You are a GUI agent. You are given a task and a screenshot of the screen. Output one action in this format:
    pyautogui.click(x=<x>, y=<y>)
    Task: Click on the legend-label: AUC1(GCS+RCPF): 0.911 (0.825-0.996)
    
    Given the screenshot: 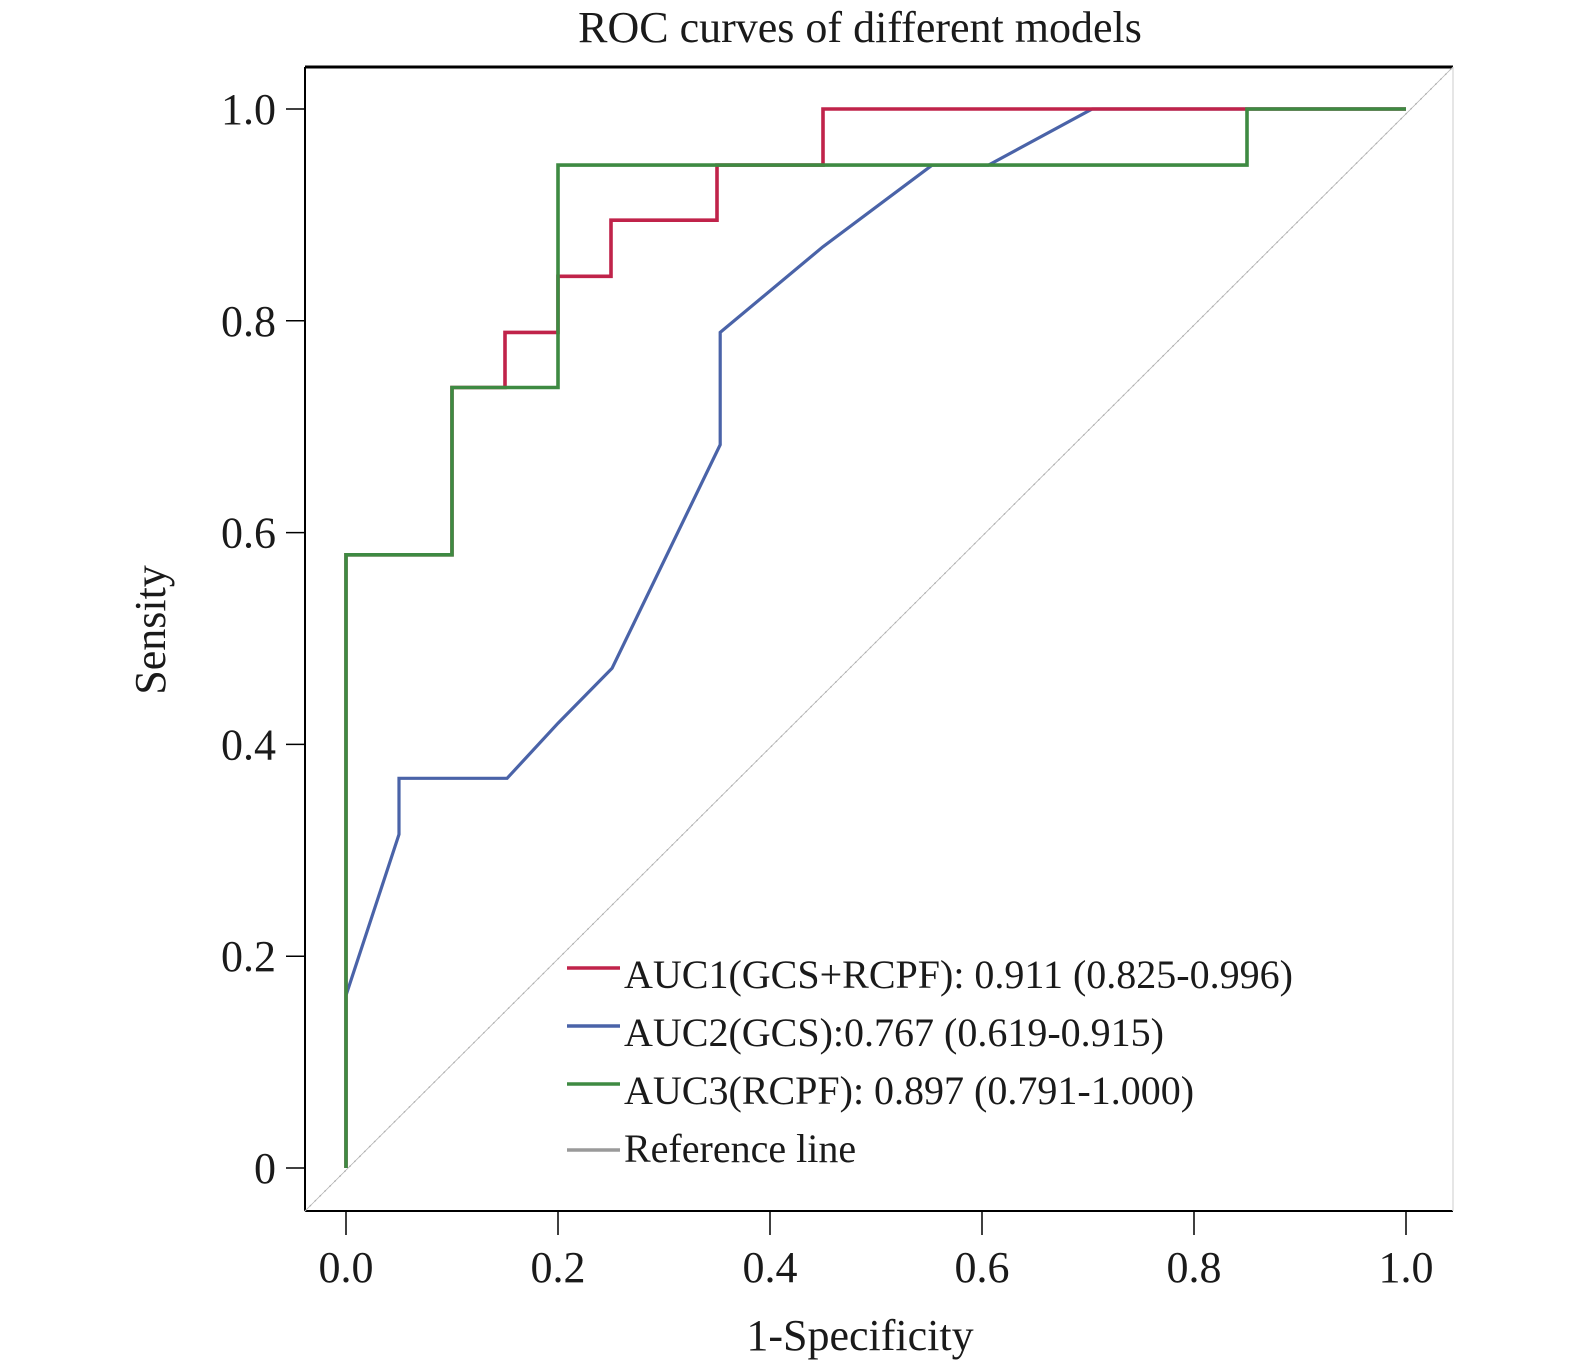 What is the action you would take?
    pyautogui.click(x=958, y=974)
    